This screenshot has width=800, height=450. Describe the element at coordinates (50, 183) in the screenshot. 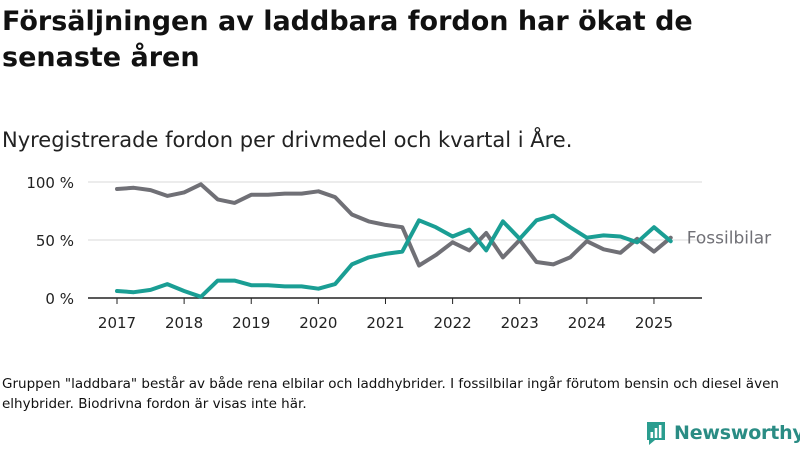

I see `y-tick-label: 100 %` at that location.